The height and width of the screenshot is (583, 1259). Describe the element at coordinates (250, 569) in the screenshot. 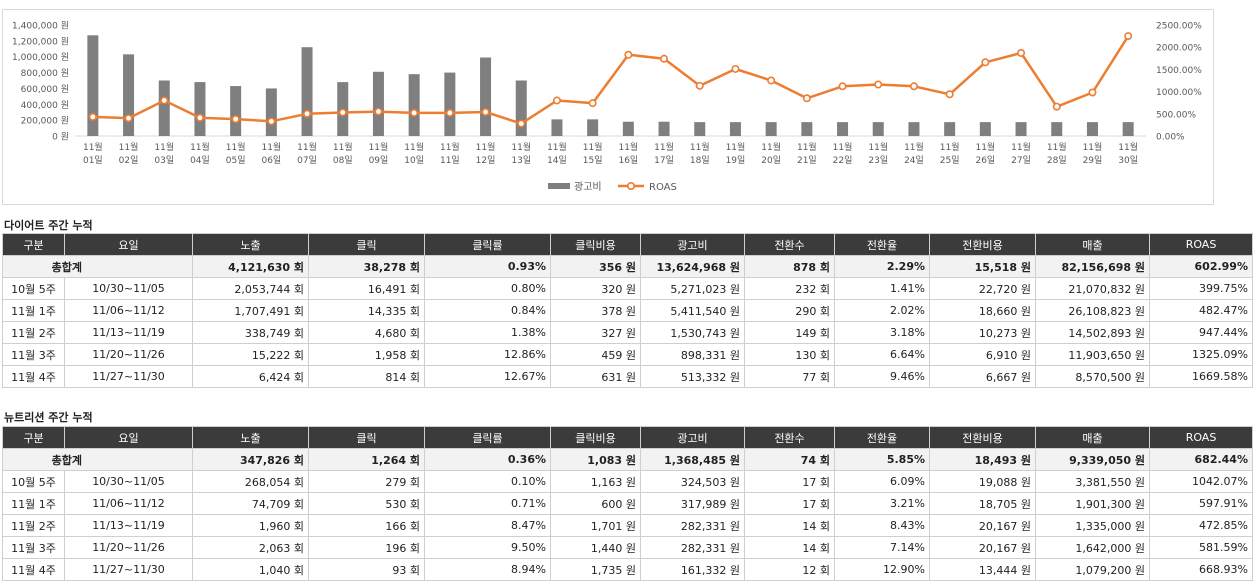

I see `table-cell: 1,040 회` at that location.